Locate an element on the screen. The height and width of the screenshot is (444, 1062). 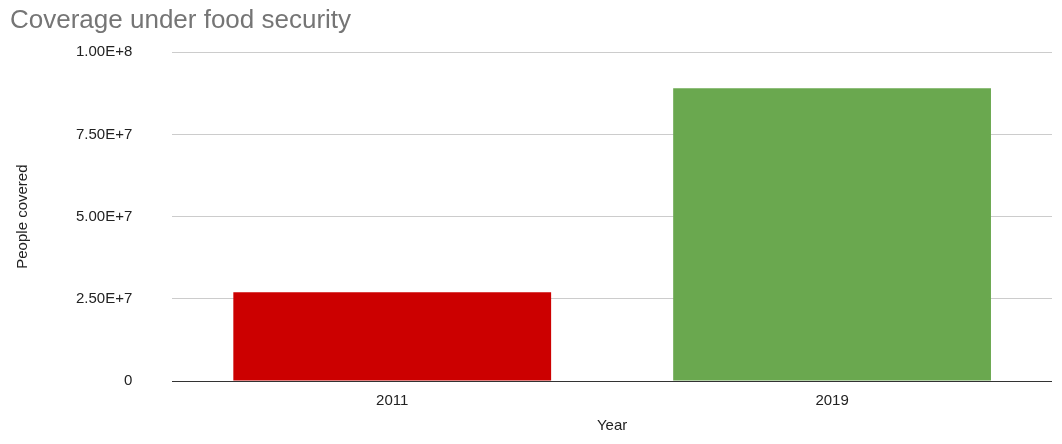
x-axis-title: Year is located at coordinates (612, 425).